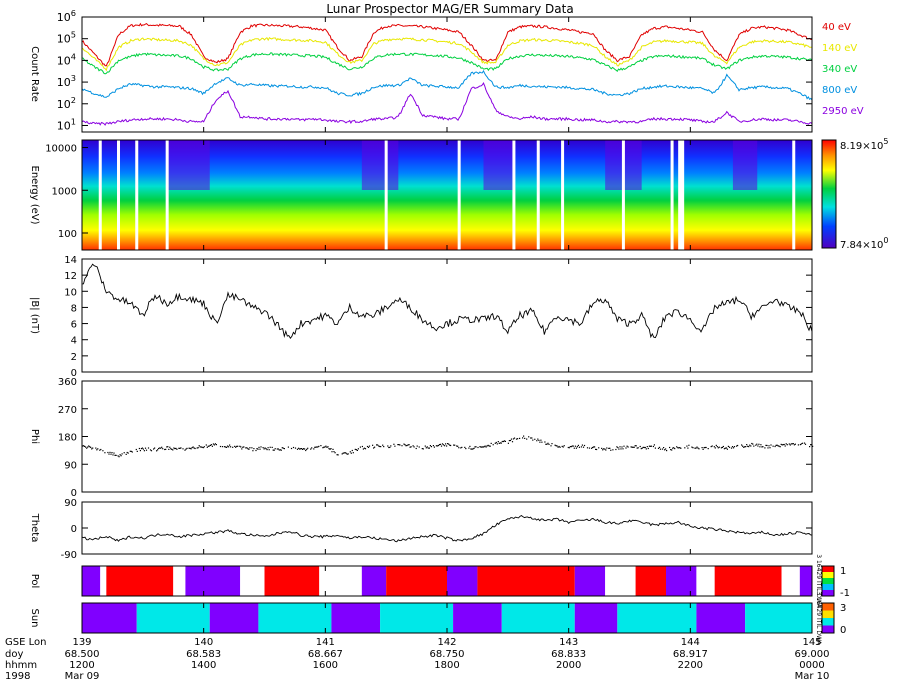 The height and width of the screenshot is (700, 900). Describe the element at coordinates (325, 642) in the screenshot. I see `xaxis-doy: 141` at that location.